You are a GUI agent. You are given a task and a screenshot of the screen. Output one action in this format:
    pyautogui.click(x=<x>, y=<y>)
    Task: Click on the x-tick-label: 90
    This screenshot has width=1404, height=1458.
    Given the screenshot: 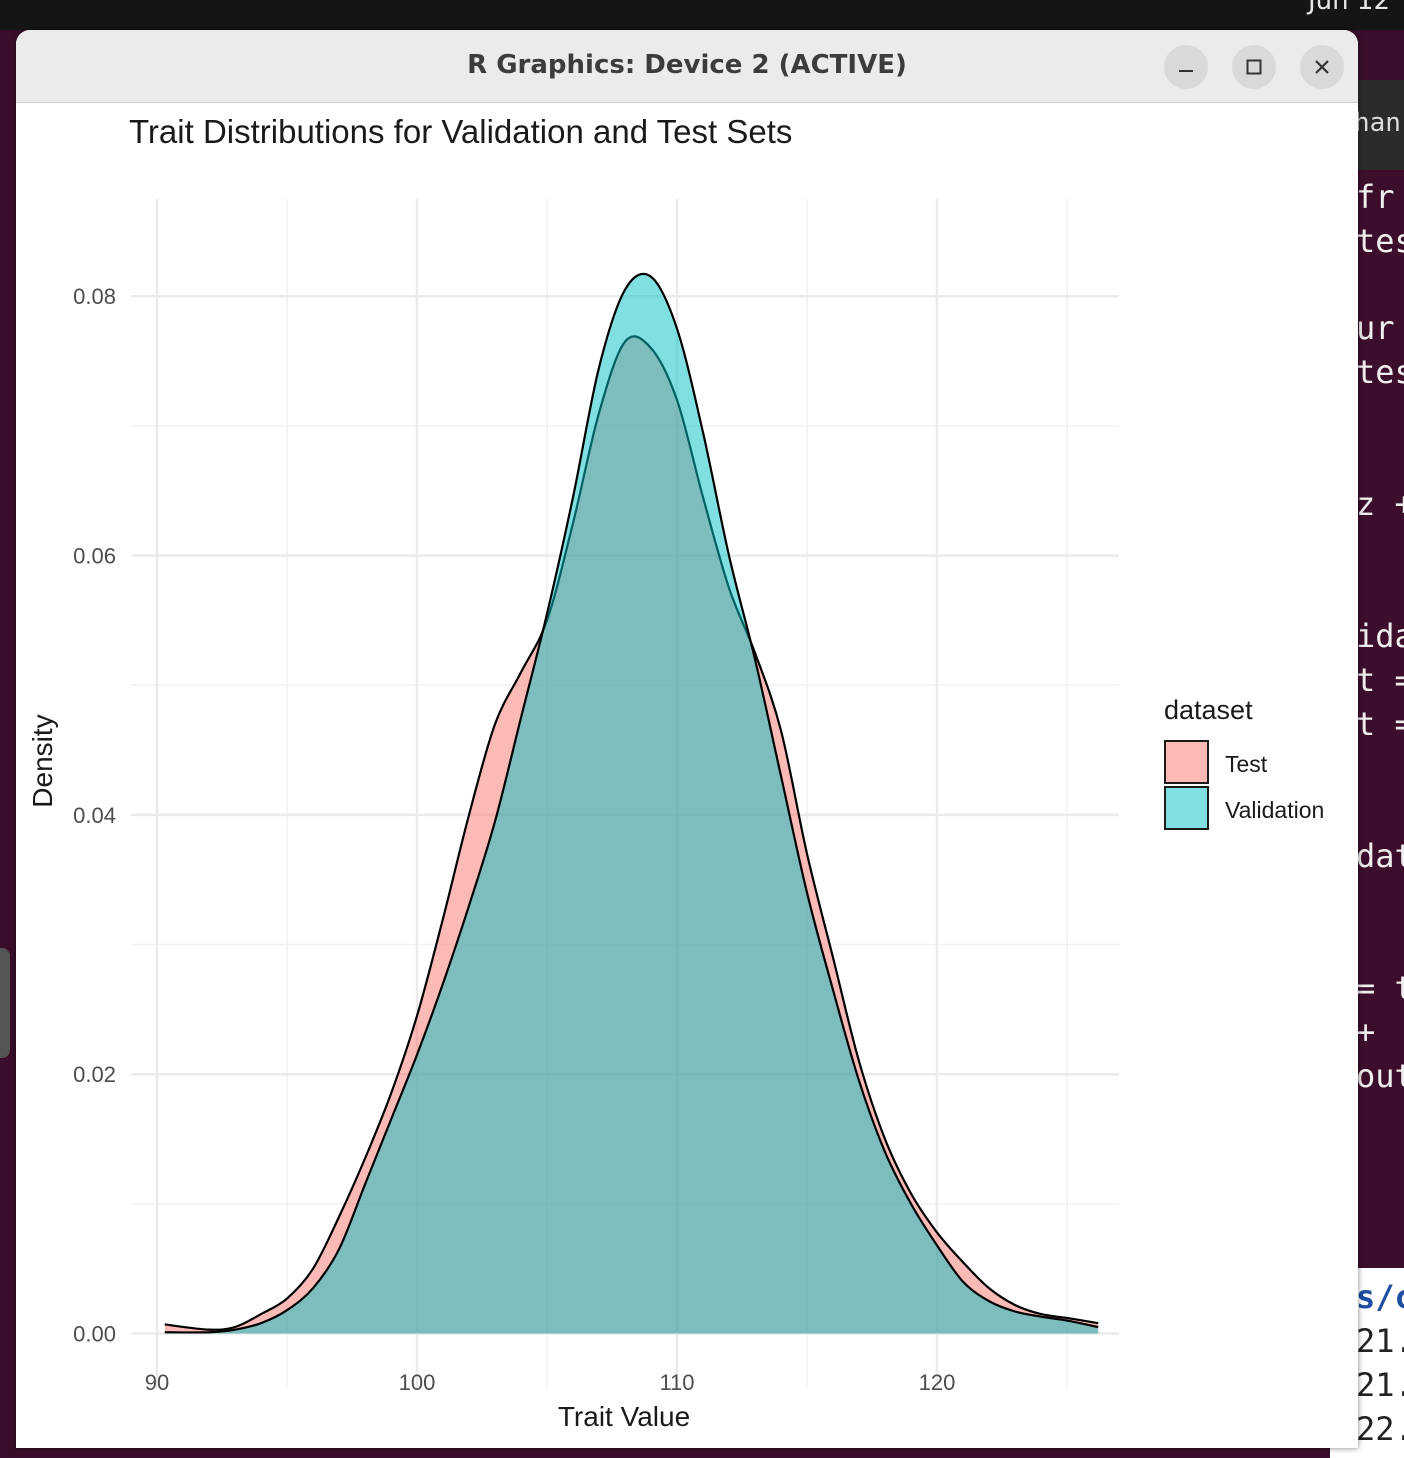 What is the action you would take?
    pyautogui.click(x=157, y=1382)
    